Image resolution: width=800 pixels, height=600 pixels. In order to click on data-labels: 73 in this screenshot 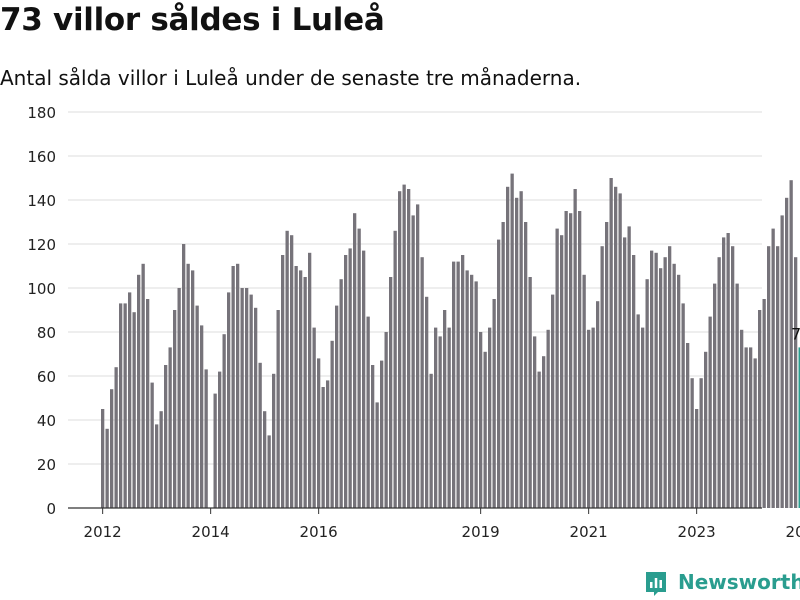, I will do `click(795, 333)`.